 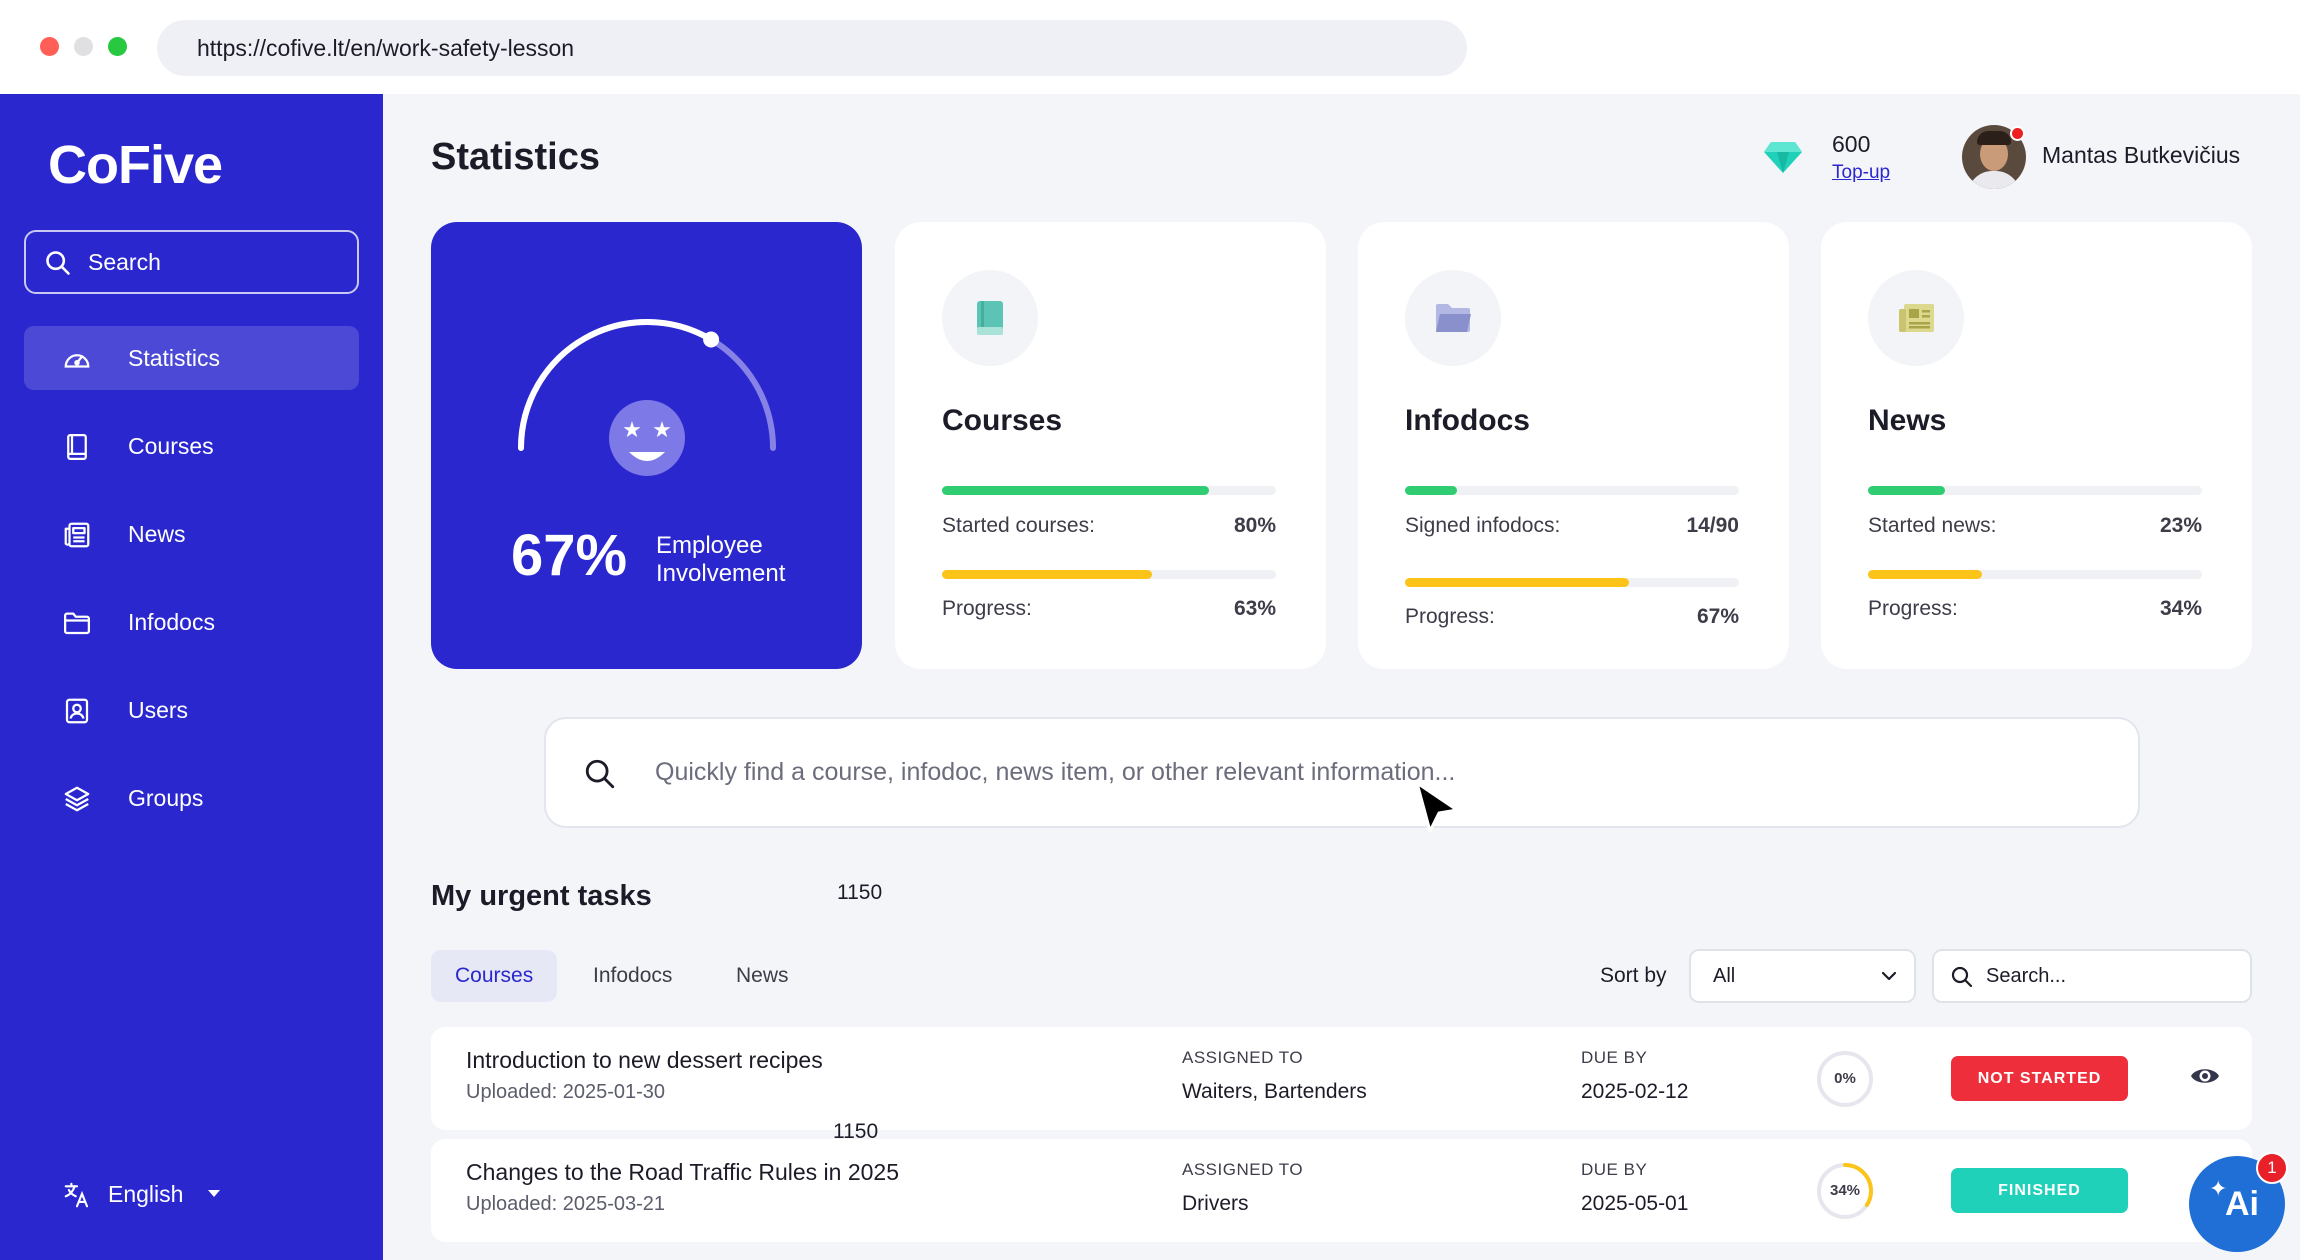 What do you see at coordinates (2036, 445) in the screenshot?
I see `news-card: News Started news: 23% Progress: 34%` at bounding box center [2036, 445].